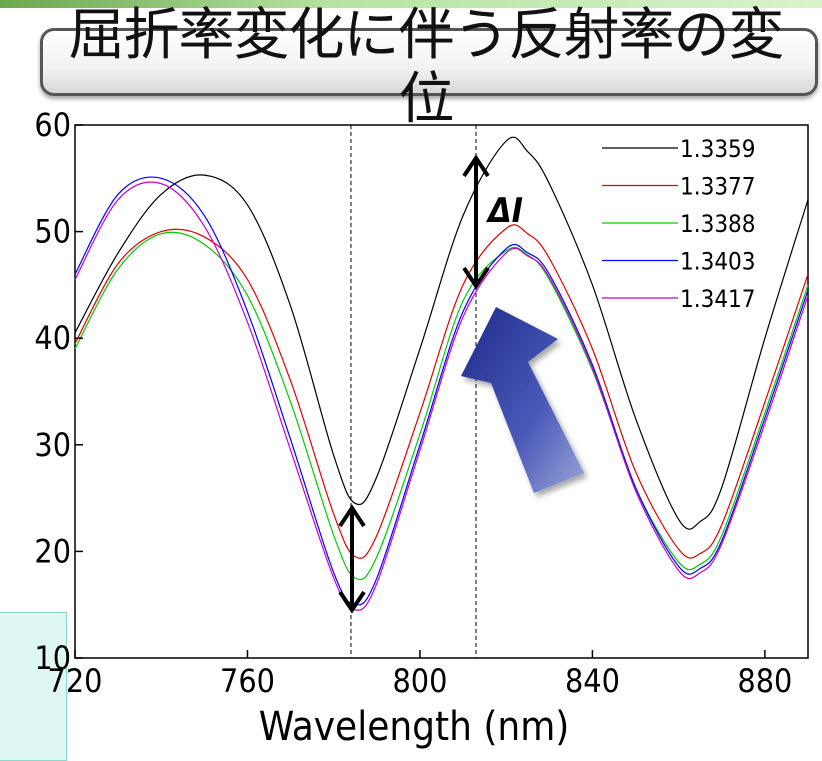 This screenshot has width=822, height=761. Describe the element at coordinates (718, 299) in the screenshot. I see `legend-label-1-3417: 1.3417` at that location.